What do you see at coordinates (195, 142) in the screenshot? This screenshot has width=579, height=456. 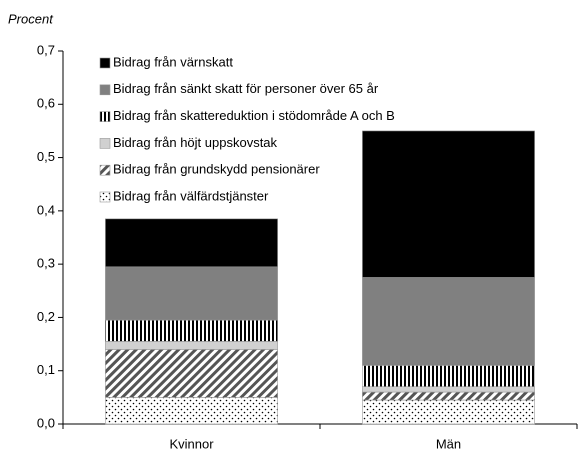 I see `legend-label: Bidrag från höjt uppskovstak` at bounding box center [195, 142].